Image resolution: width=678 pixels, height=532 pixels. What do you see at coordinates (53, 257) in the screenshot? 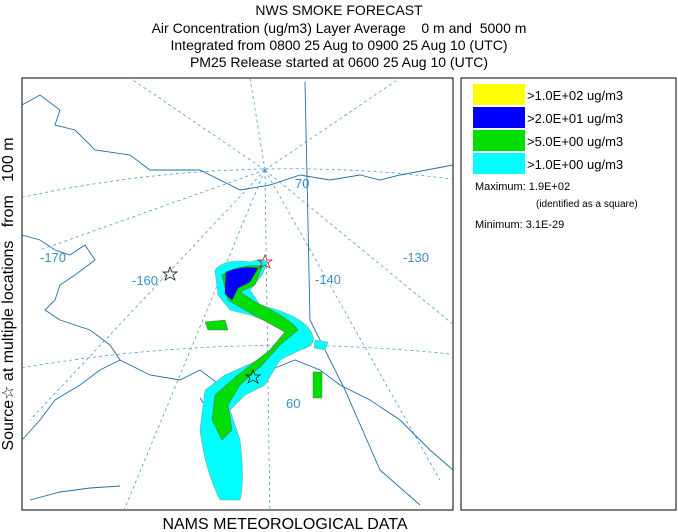
I see `graticule-label: -170` at bounding box center [53, 257].